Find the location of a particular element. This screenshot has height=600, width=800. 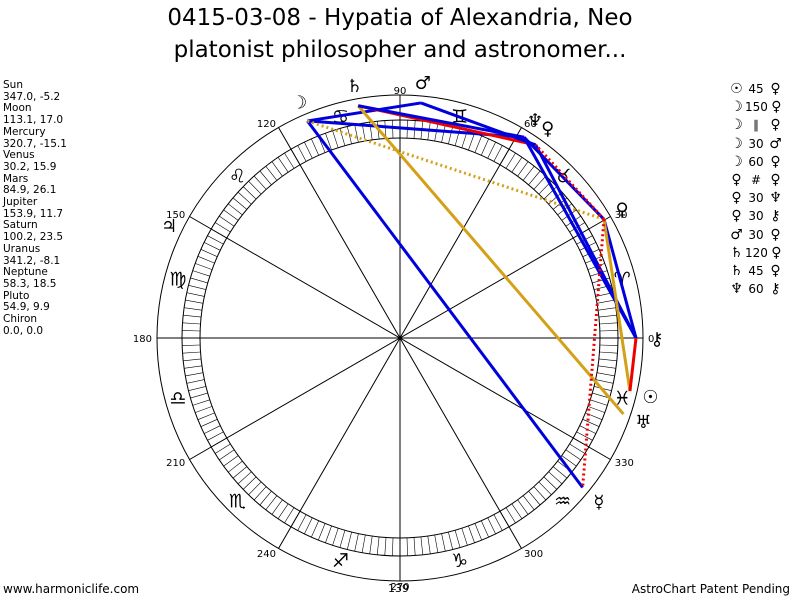

aspect-angle: # is located at coordinates (756, 180).